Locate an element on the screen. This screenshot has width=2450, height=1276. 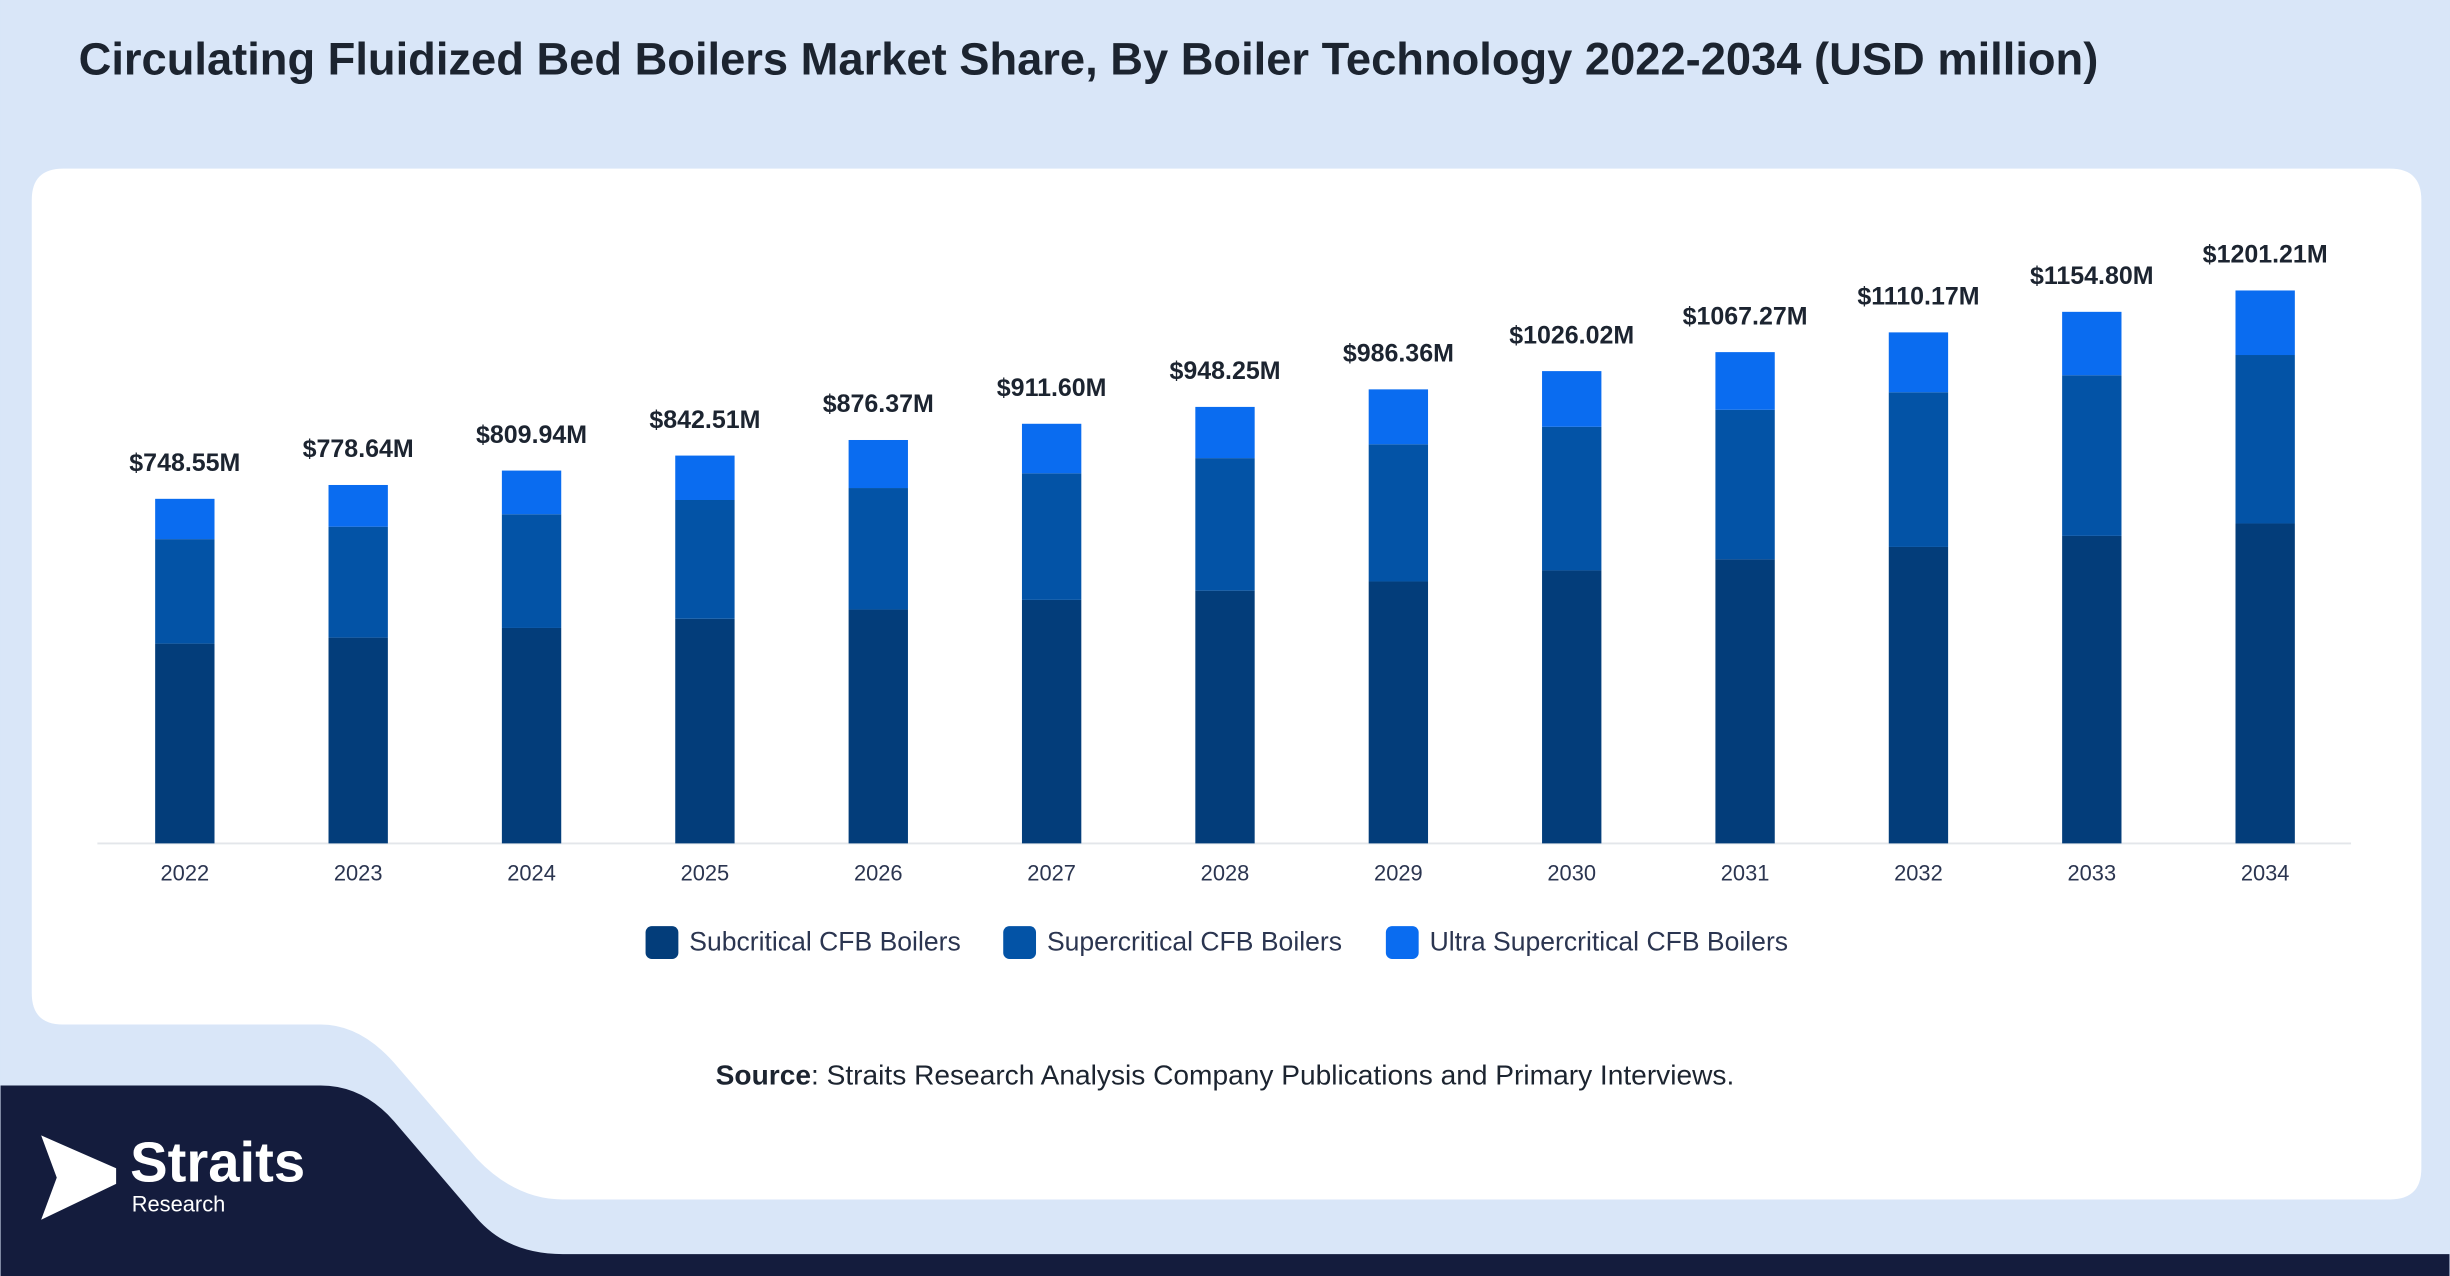
total-label: $1026.02M is located at coordinates (1571, 335).